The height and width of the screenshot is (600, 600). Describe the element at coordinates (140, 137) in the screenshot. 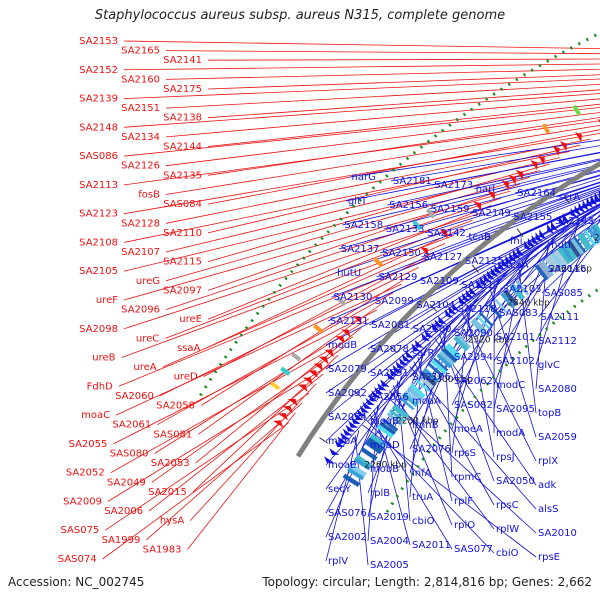

I see `forward-gene-label: SA2134` at that location.